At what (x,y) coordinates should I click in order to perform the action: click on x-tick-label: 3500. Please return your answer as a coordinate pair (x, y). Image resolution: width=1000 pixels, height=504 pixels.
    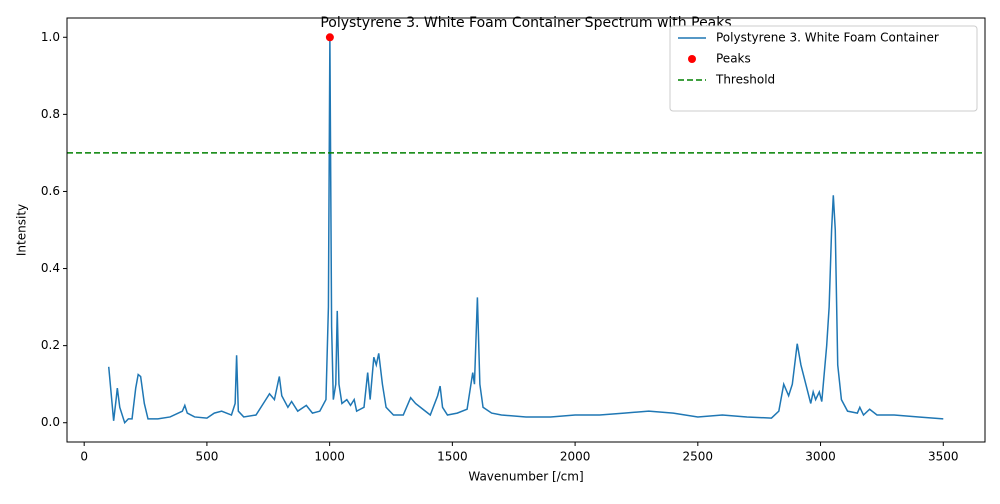
    Looking at the image, I should click on (943, 457).